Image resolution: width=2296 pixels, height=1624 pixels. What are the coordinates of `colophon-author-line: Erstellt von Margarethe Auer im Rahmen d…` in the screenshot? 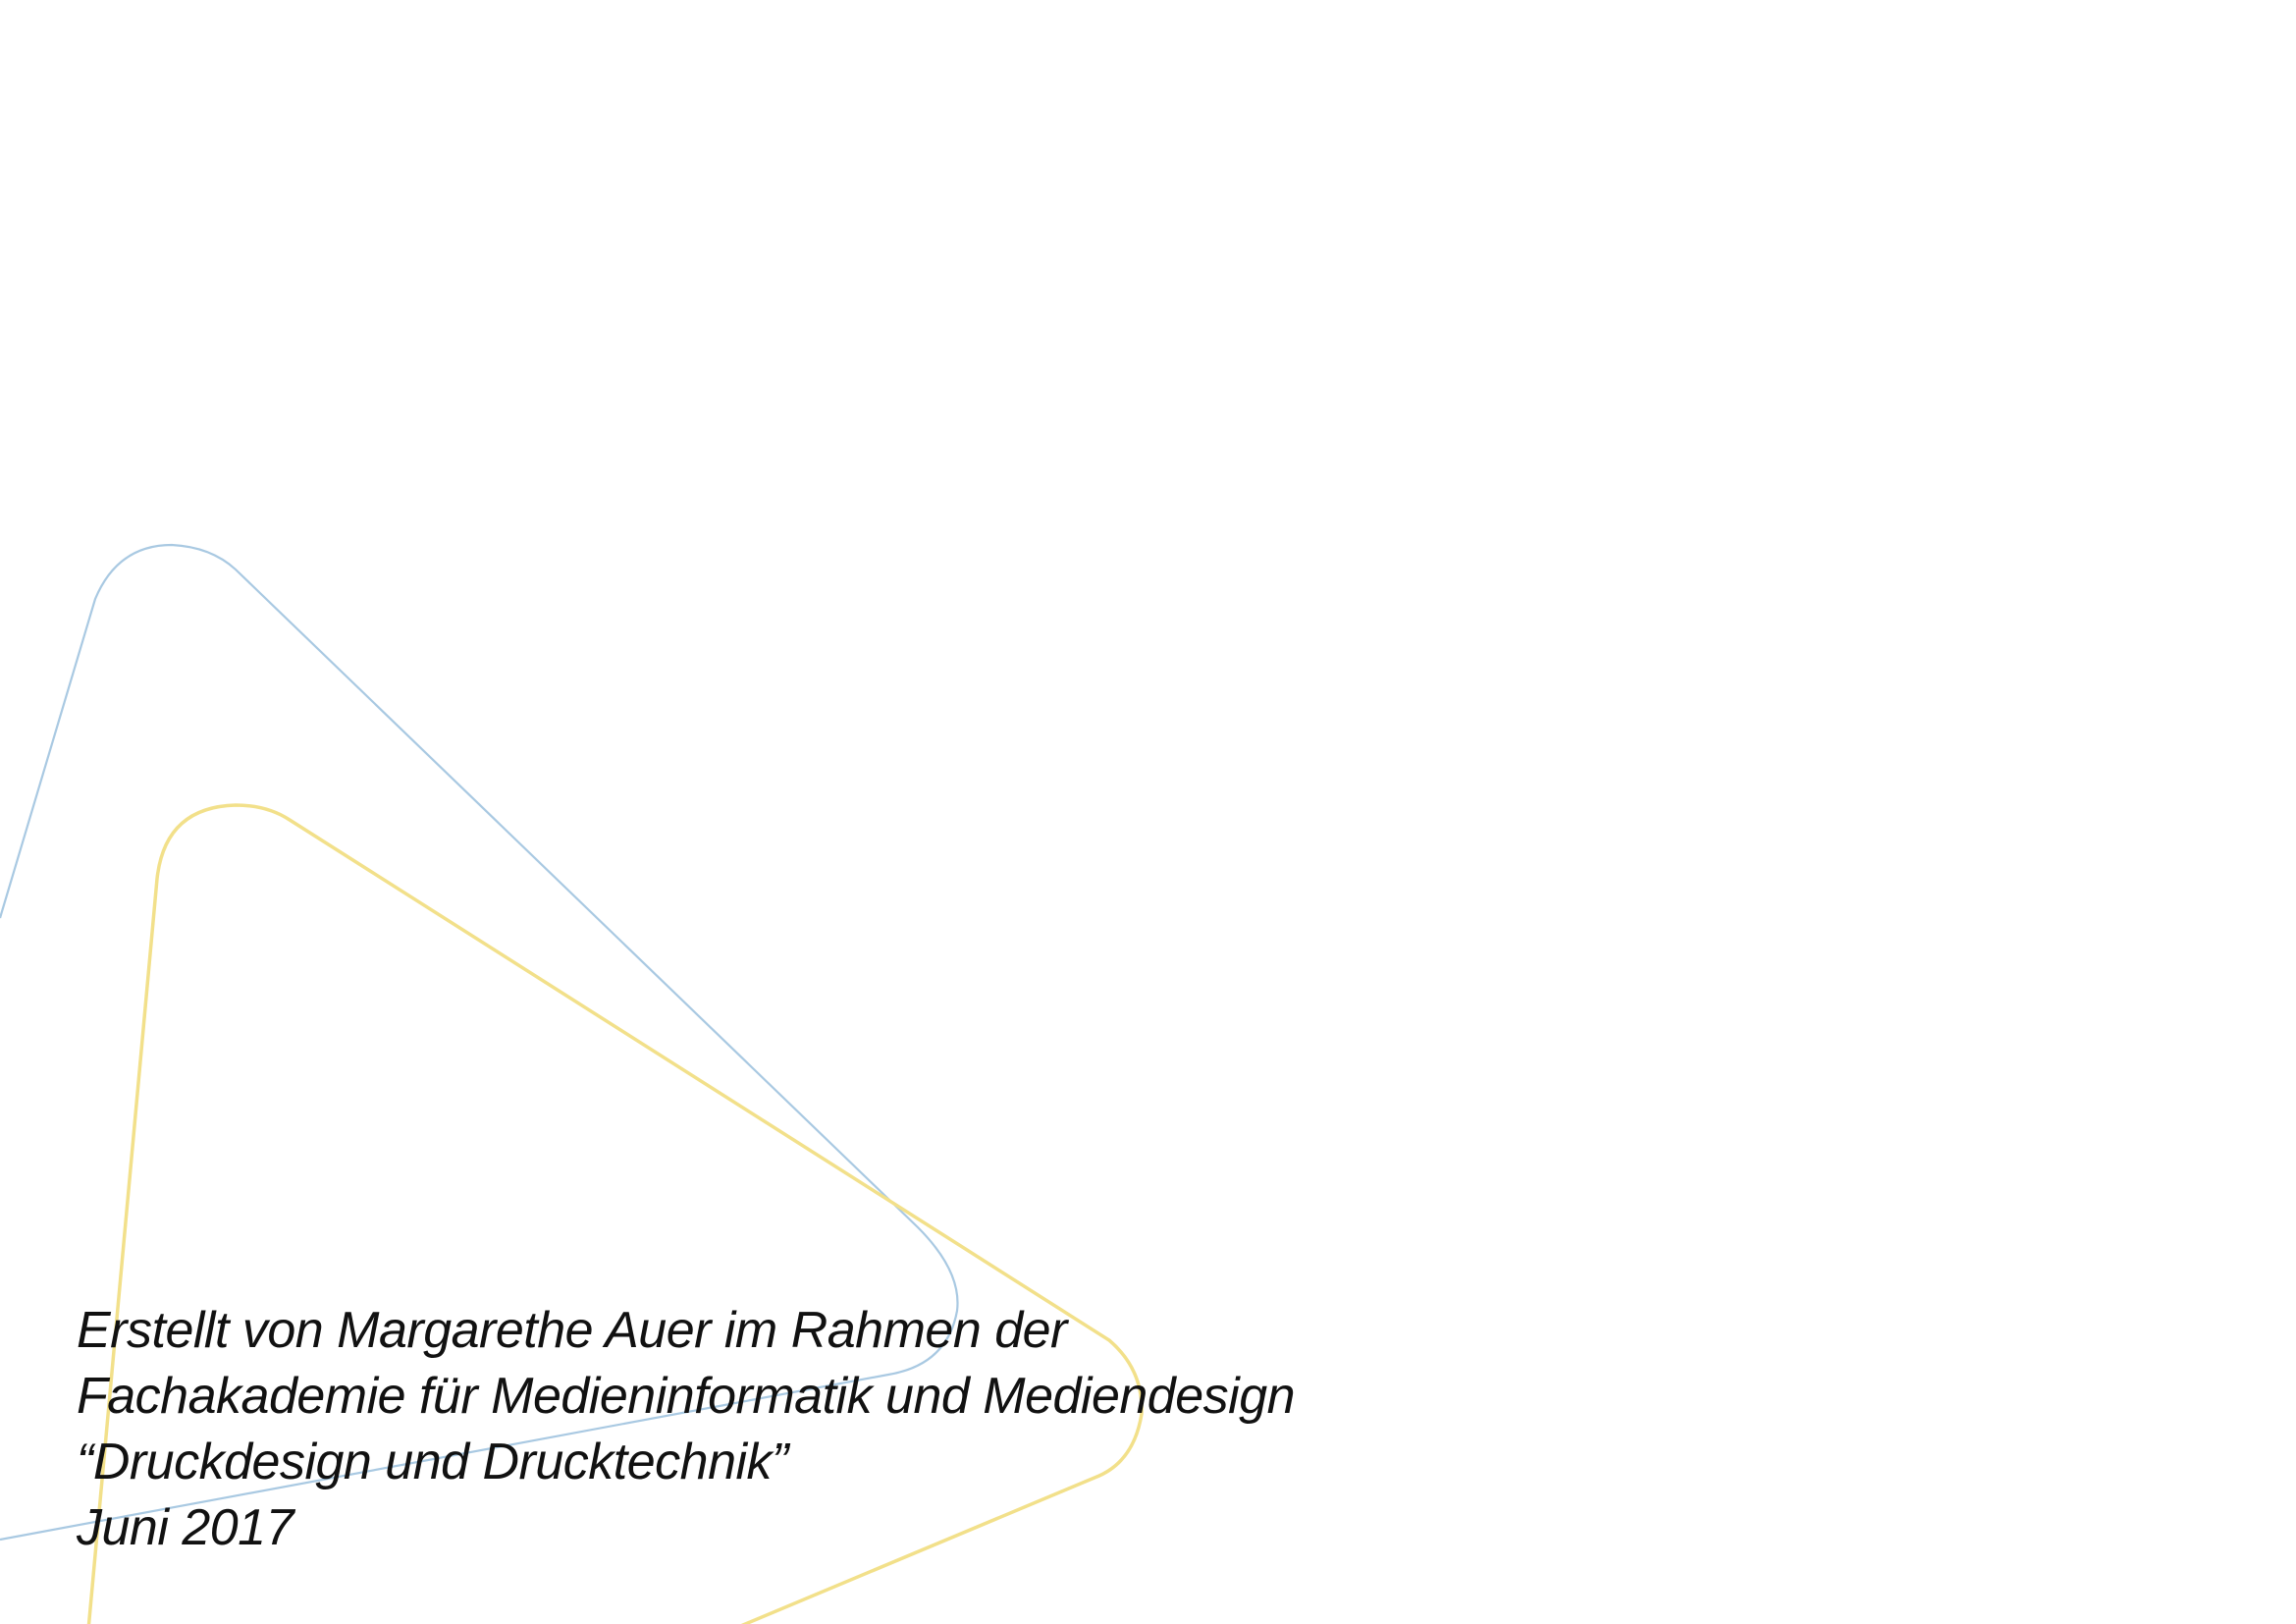 It's located at (572, 1330).